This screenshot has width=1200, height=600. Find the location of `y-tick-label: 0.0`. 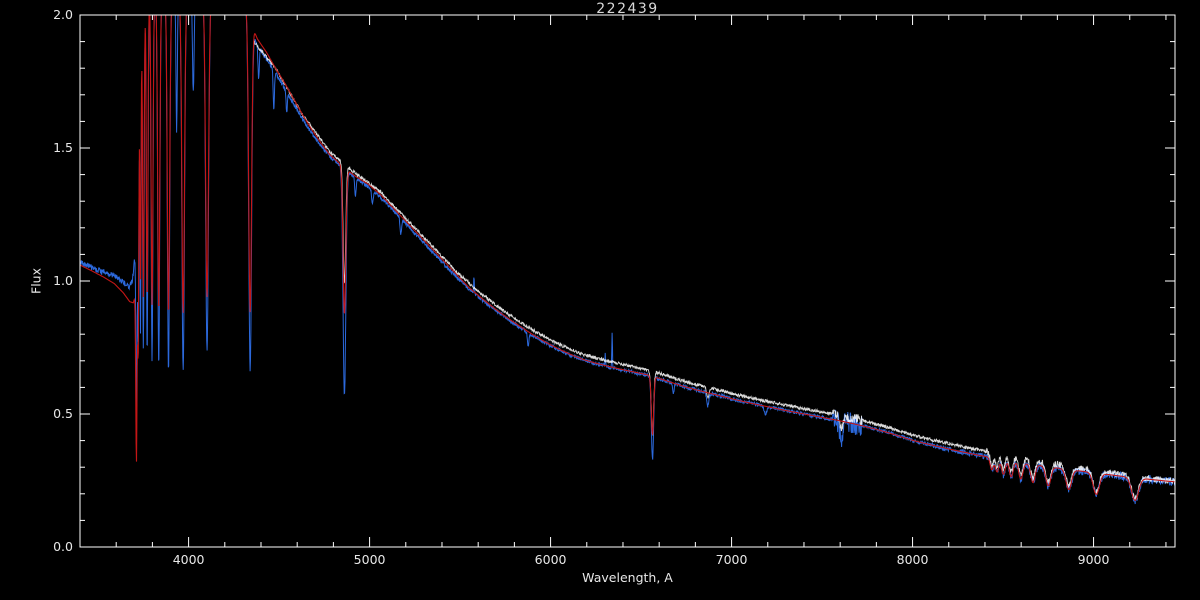

y-tick-label: 0.0 is located at coordinates (63, 546).